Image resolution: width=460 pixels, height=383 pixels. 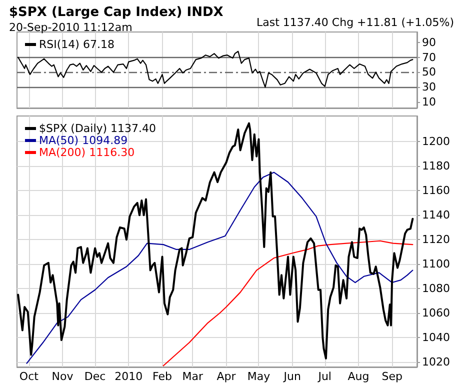 I want to click on y-tick-label: 1140, so click(x=436, y=215).